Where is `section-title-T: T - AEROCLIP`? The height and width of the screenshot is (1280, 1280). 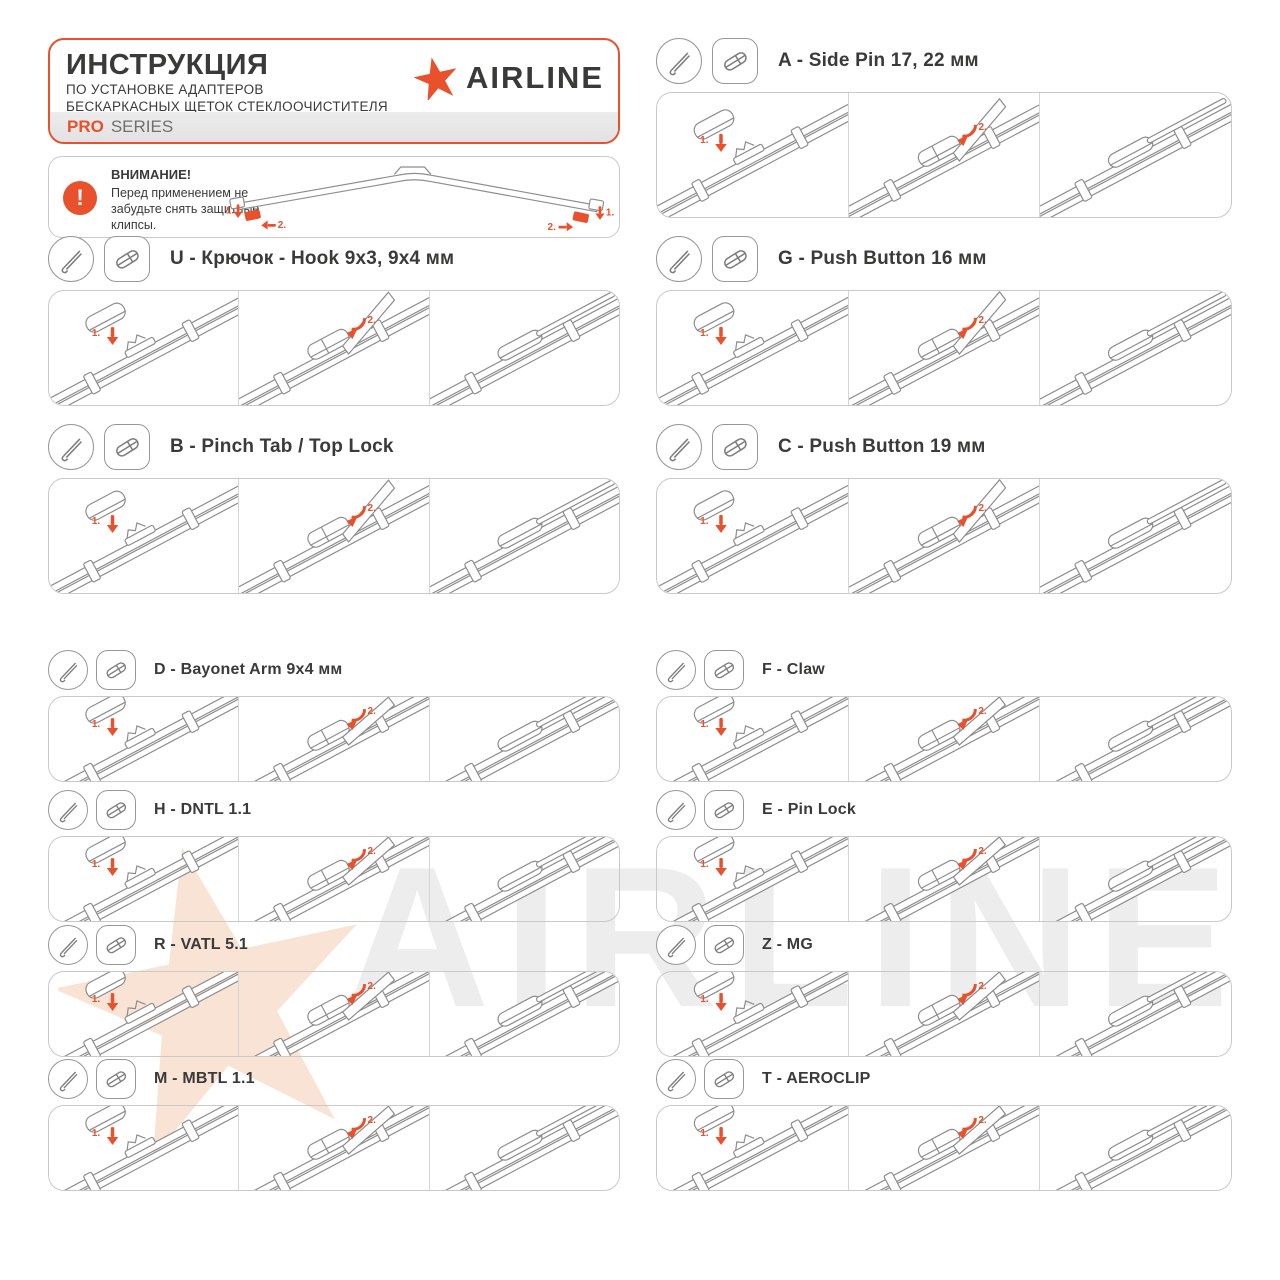 section-title-T: T - AEROCLIP is located at coordinates (816, 1078).